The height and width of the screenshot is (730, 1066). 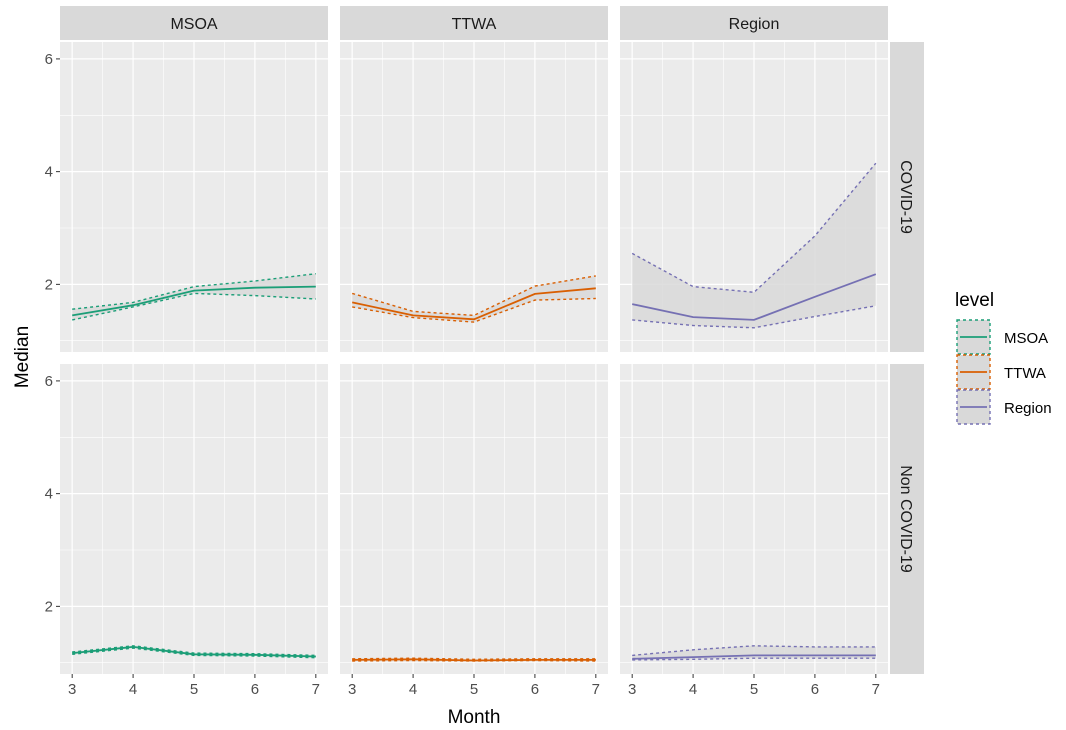 I want to click on x-axis-title: Month, so click(x=474, y=717).